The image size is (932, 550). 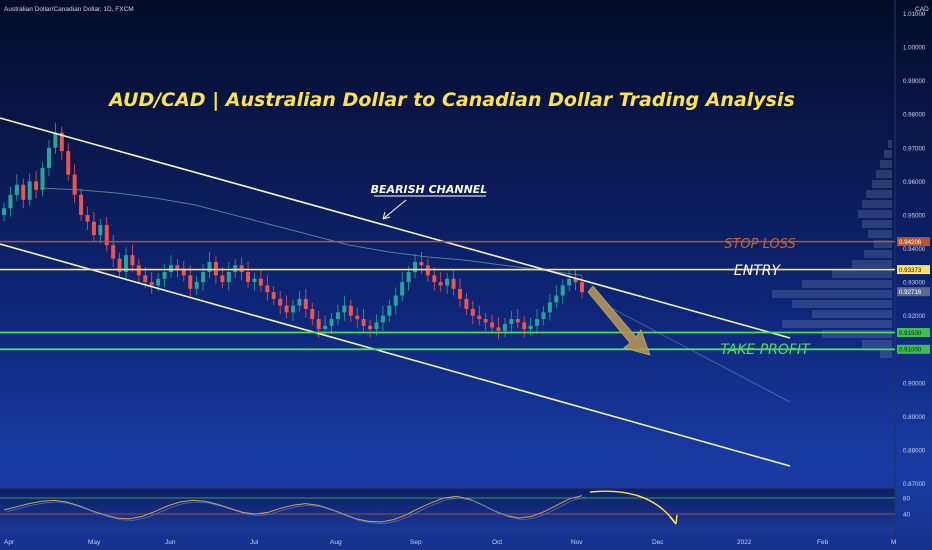 What do you see at coordinates (311, 231) in the screenshot?
I see `moving-average` at bounding box center [311, 231].